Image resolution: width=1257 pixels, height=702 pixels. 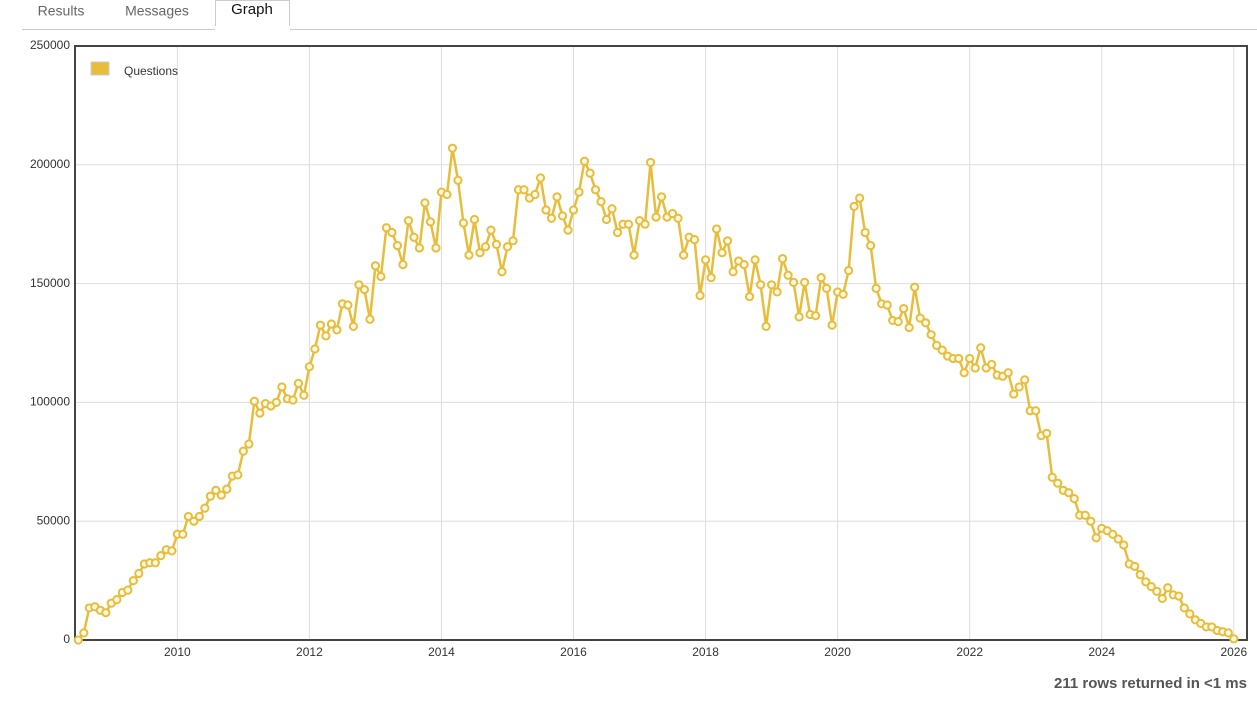 What do you see at coordinates (54, 520) in the screenshot?
I see `y-tick-label: 50000` at bounding box center [54, 520].